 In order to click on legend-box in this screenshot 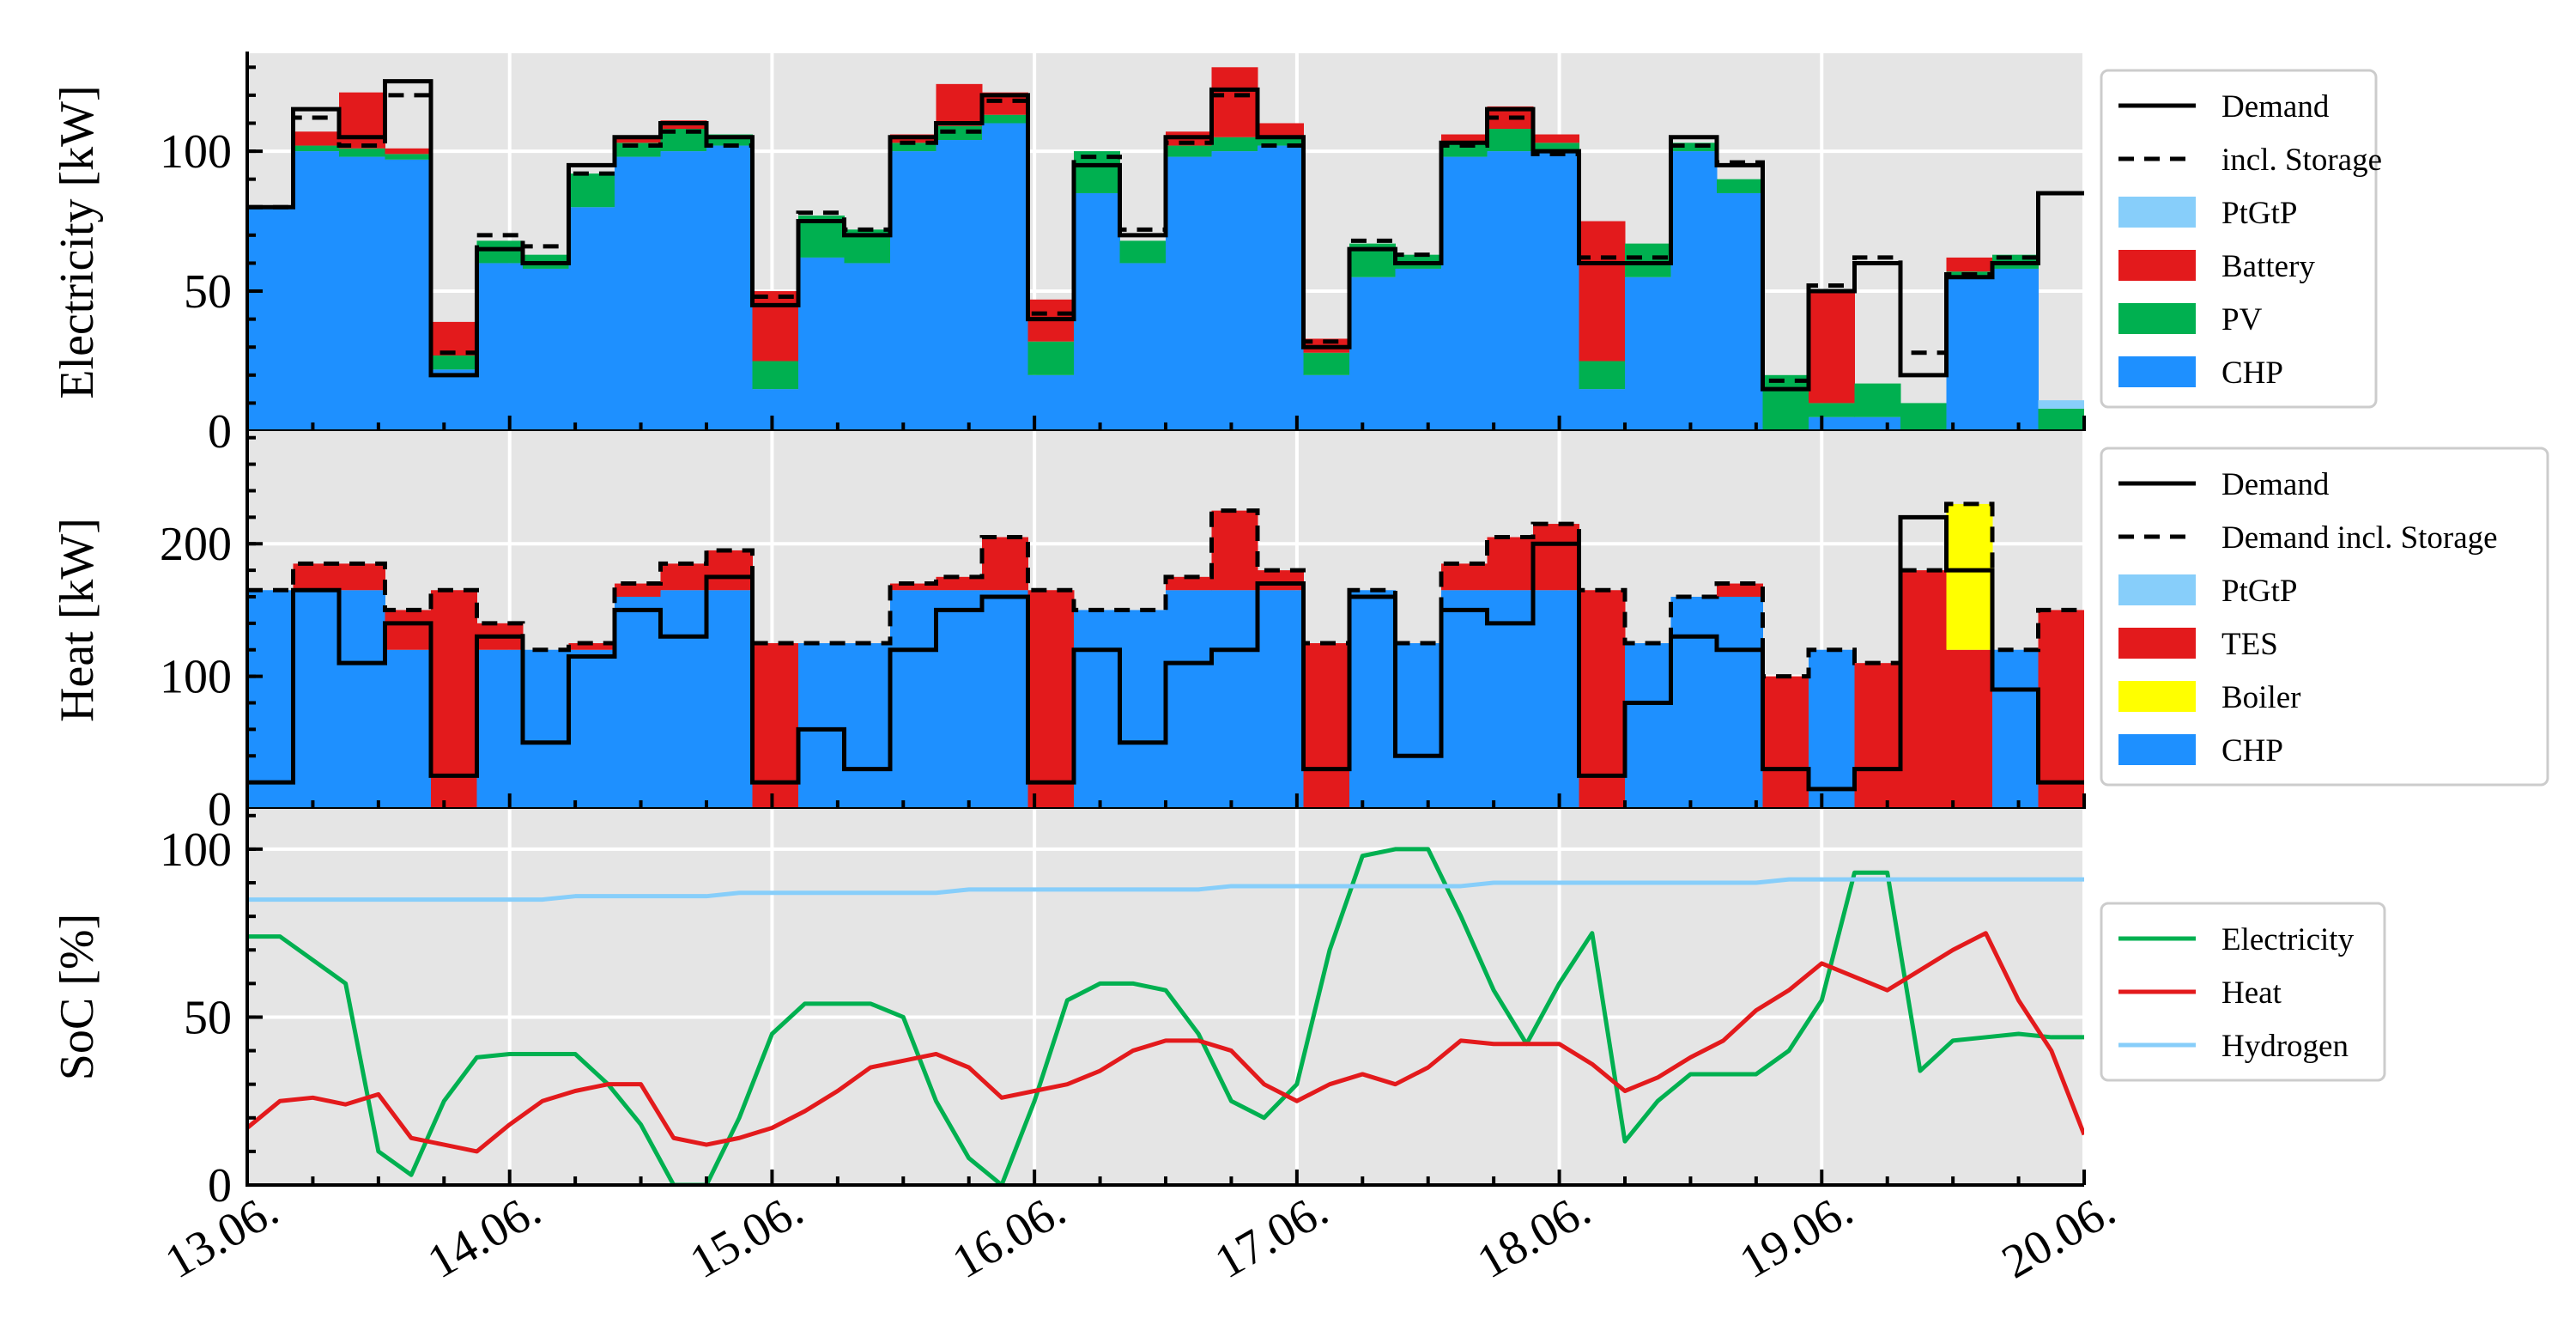, I will do `click(2243, 992)`.